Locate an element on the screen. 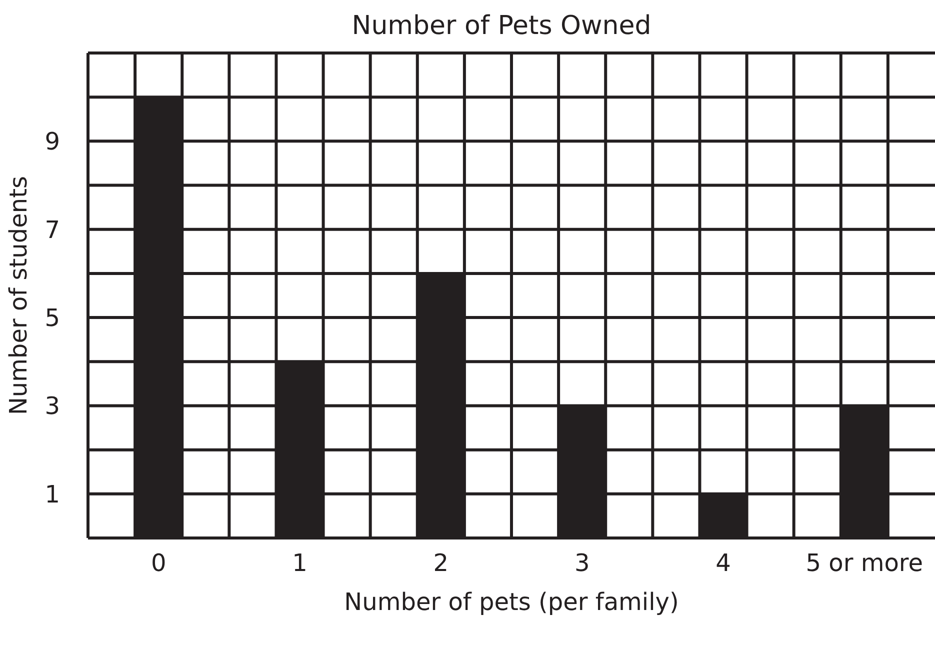  x-axis-title: Number of pets (per family) is located at coordinates (511, 602).